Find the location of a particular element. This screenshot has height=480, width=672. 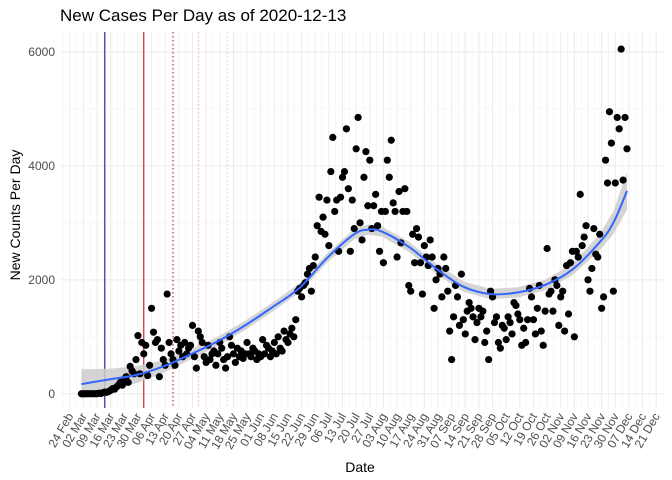

y-tick-label: 6000 is located at coordinates (41, 52).